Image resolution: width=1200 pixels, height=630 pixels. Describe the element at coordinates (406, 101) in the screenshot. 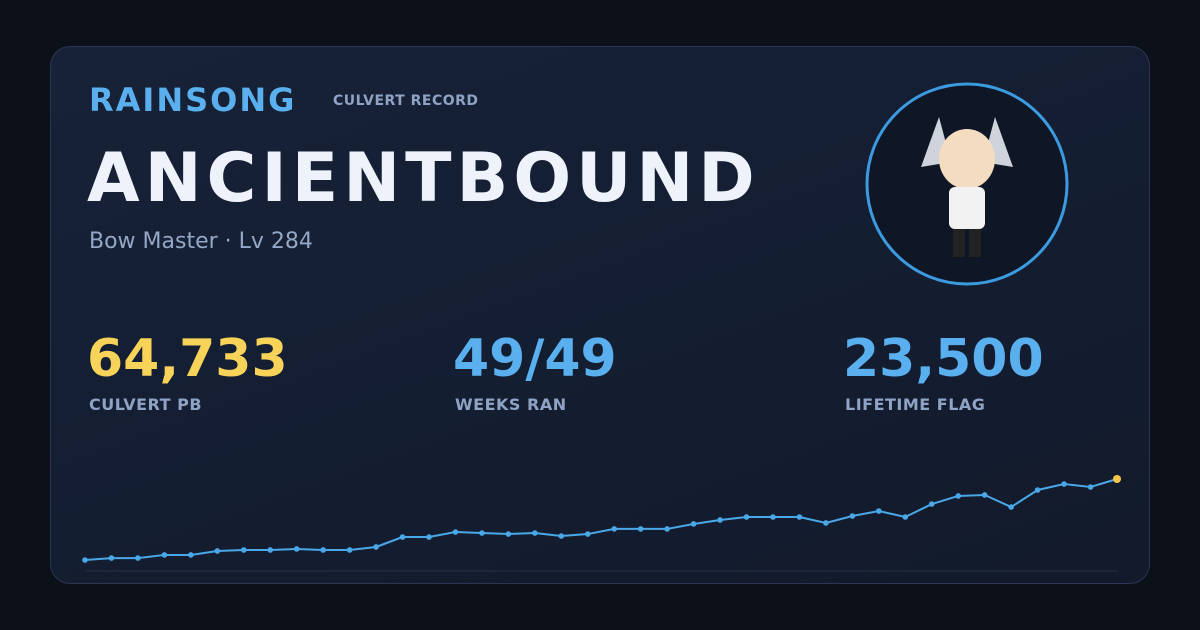

I see `subtitle: CULVERT RECORD` at that location.